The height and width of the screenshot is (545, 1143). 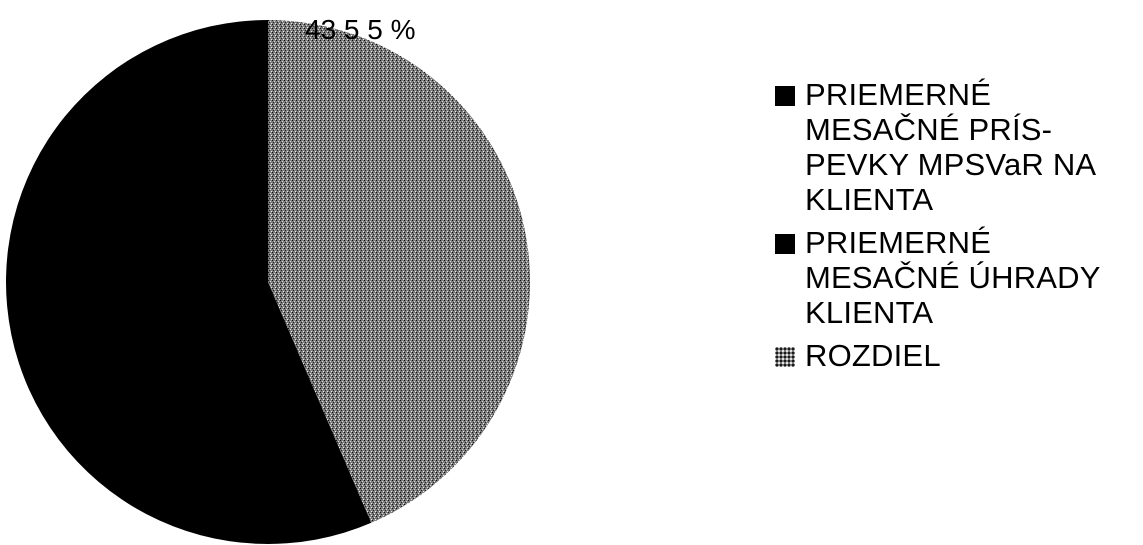 I want to click on slice-data-label: 43 5 5 %, so click(x=360, y=29).